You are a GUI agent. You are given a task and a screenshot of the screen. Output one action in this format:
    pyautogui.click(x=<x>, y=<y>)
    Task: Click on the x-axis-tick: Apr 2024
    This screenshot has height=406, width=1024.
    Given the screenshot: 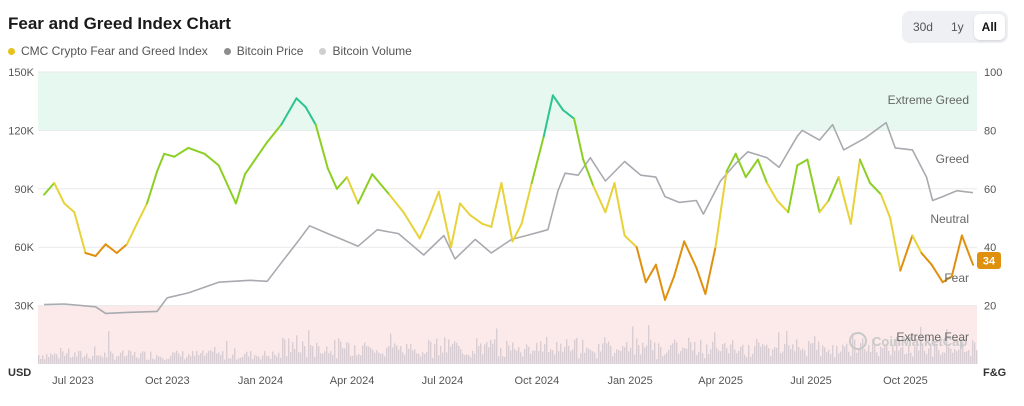 What is the action you would take?
    pyautogui.click(x=352, y=381)
    